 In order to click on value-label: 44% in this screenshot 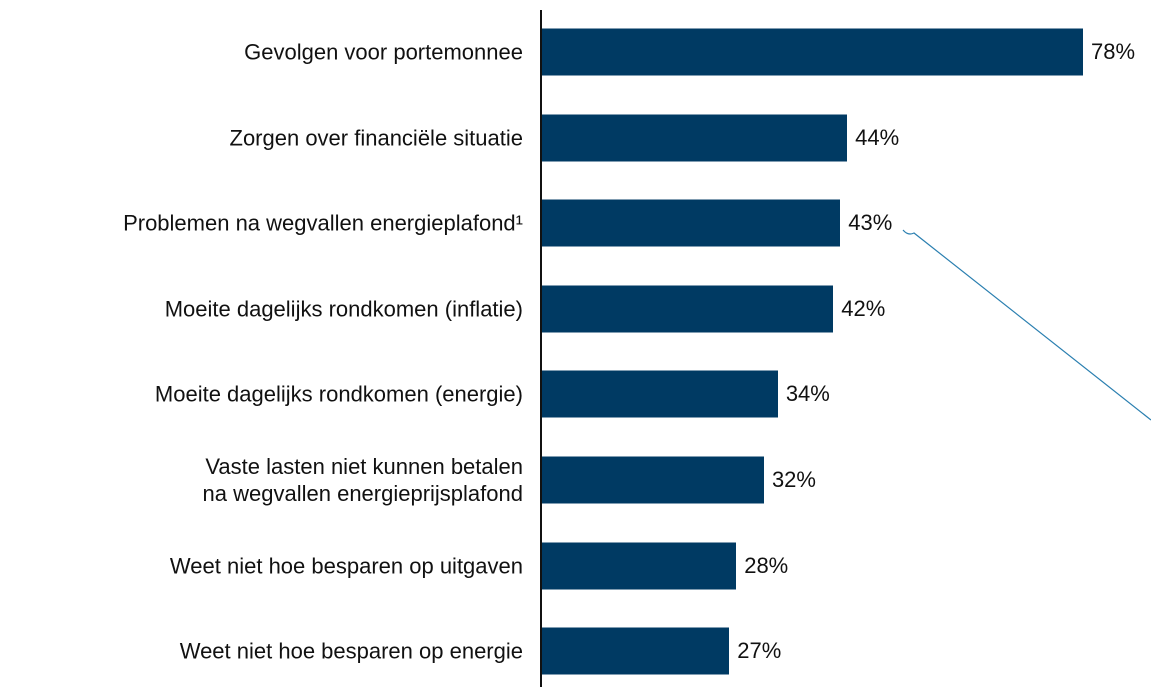, I will do `click(877, 137)`.